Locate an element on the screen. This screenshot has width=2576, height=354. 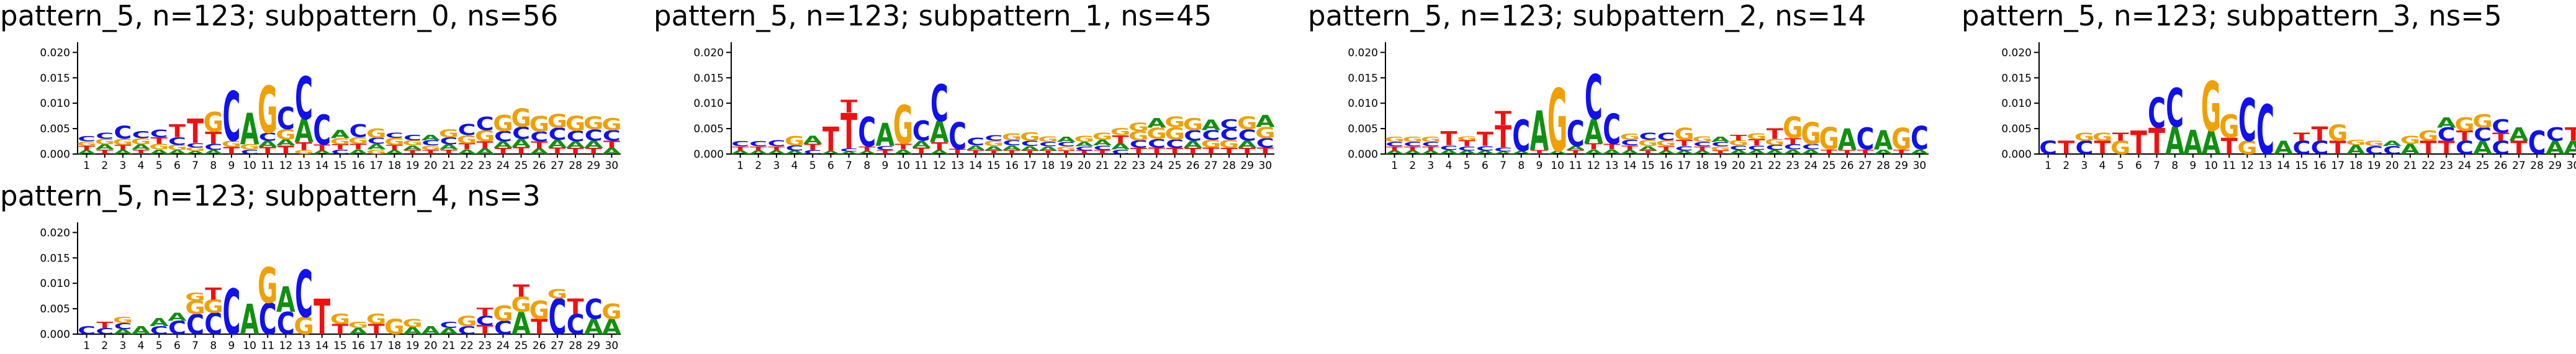
x-tick-label: 26 is located at coordinates (2501, 166).